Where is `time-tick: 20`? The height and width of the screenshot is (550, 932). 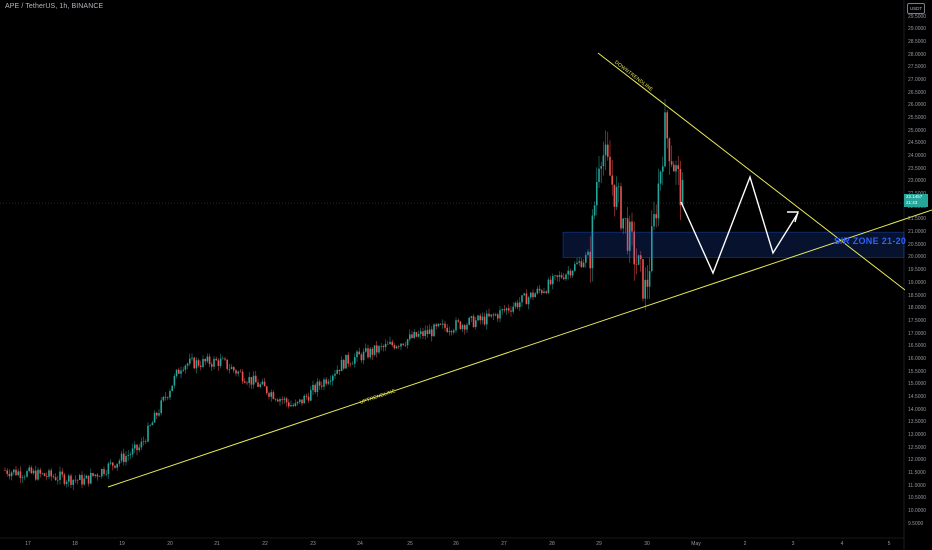
time-tick: 20 is located at coordinates (170, 544).